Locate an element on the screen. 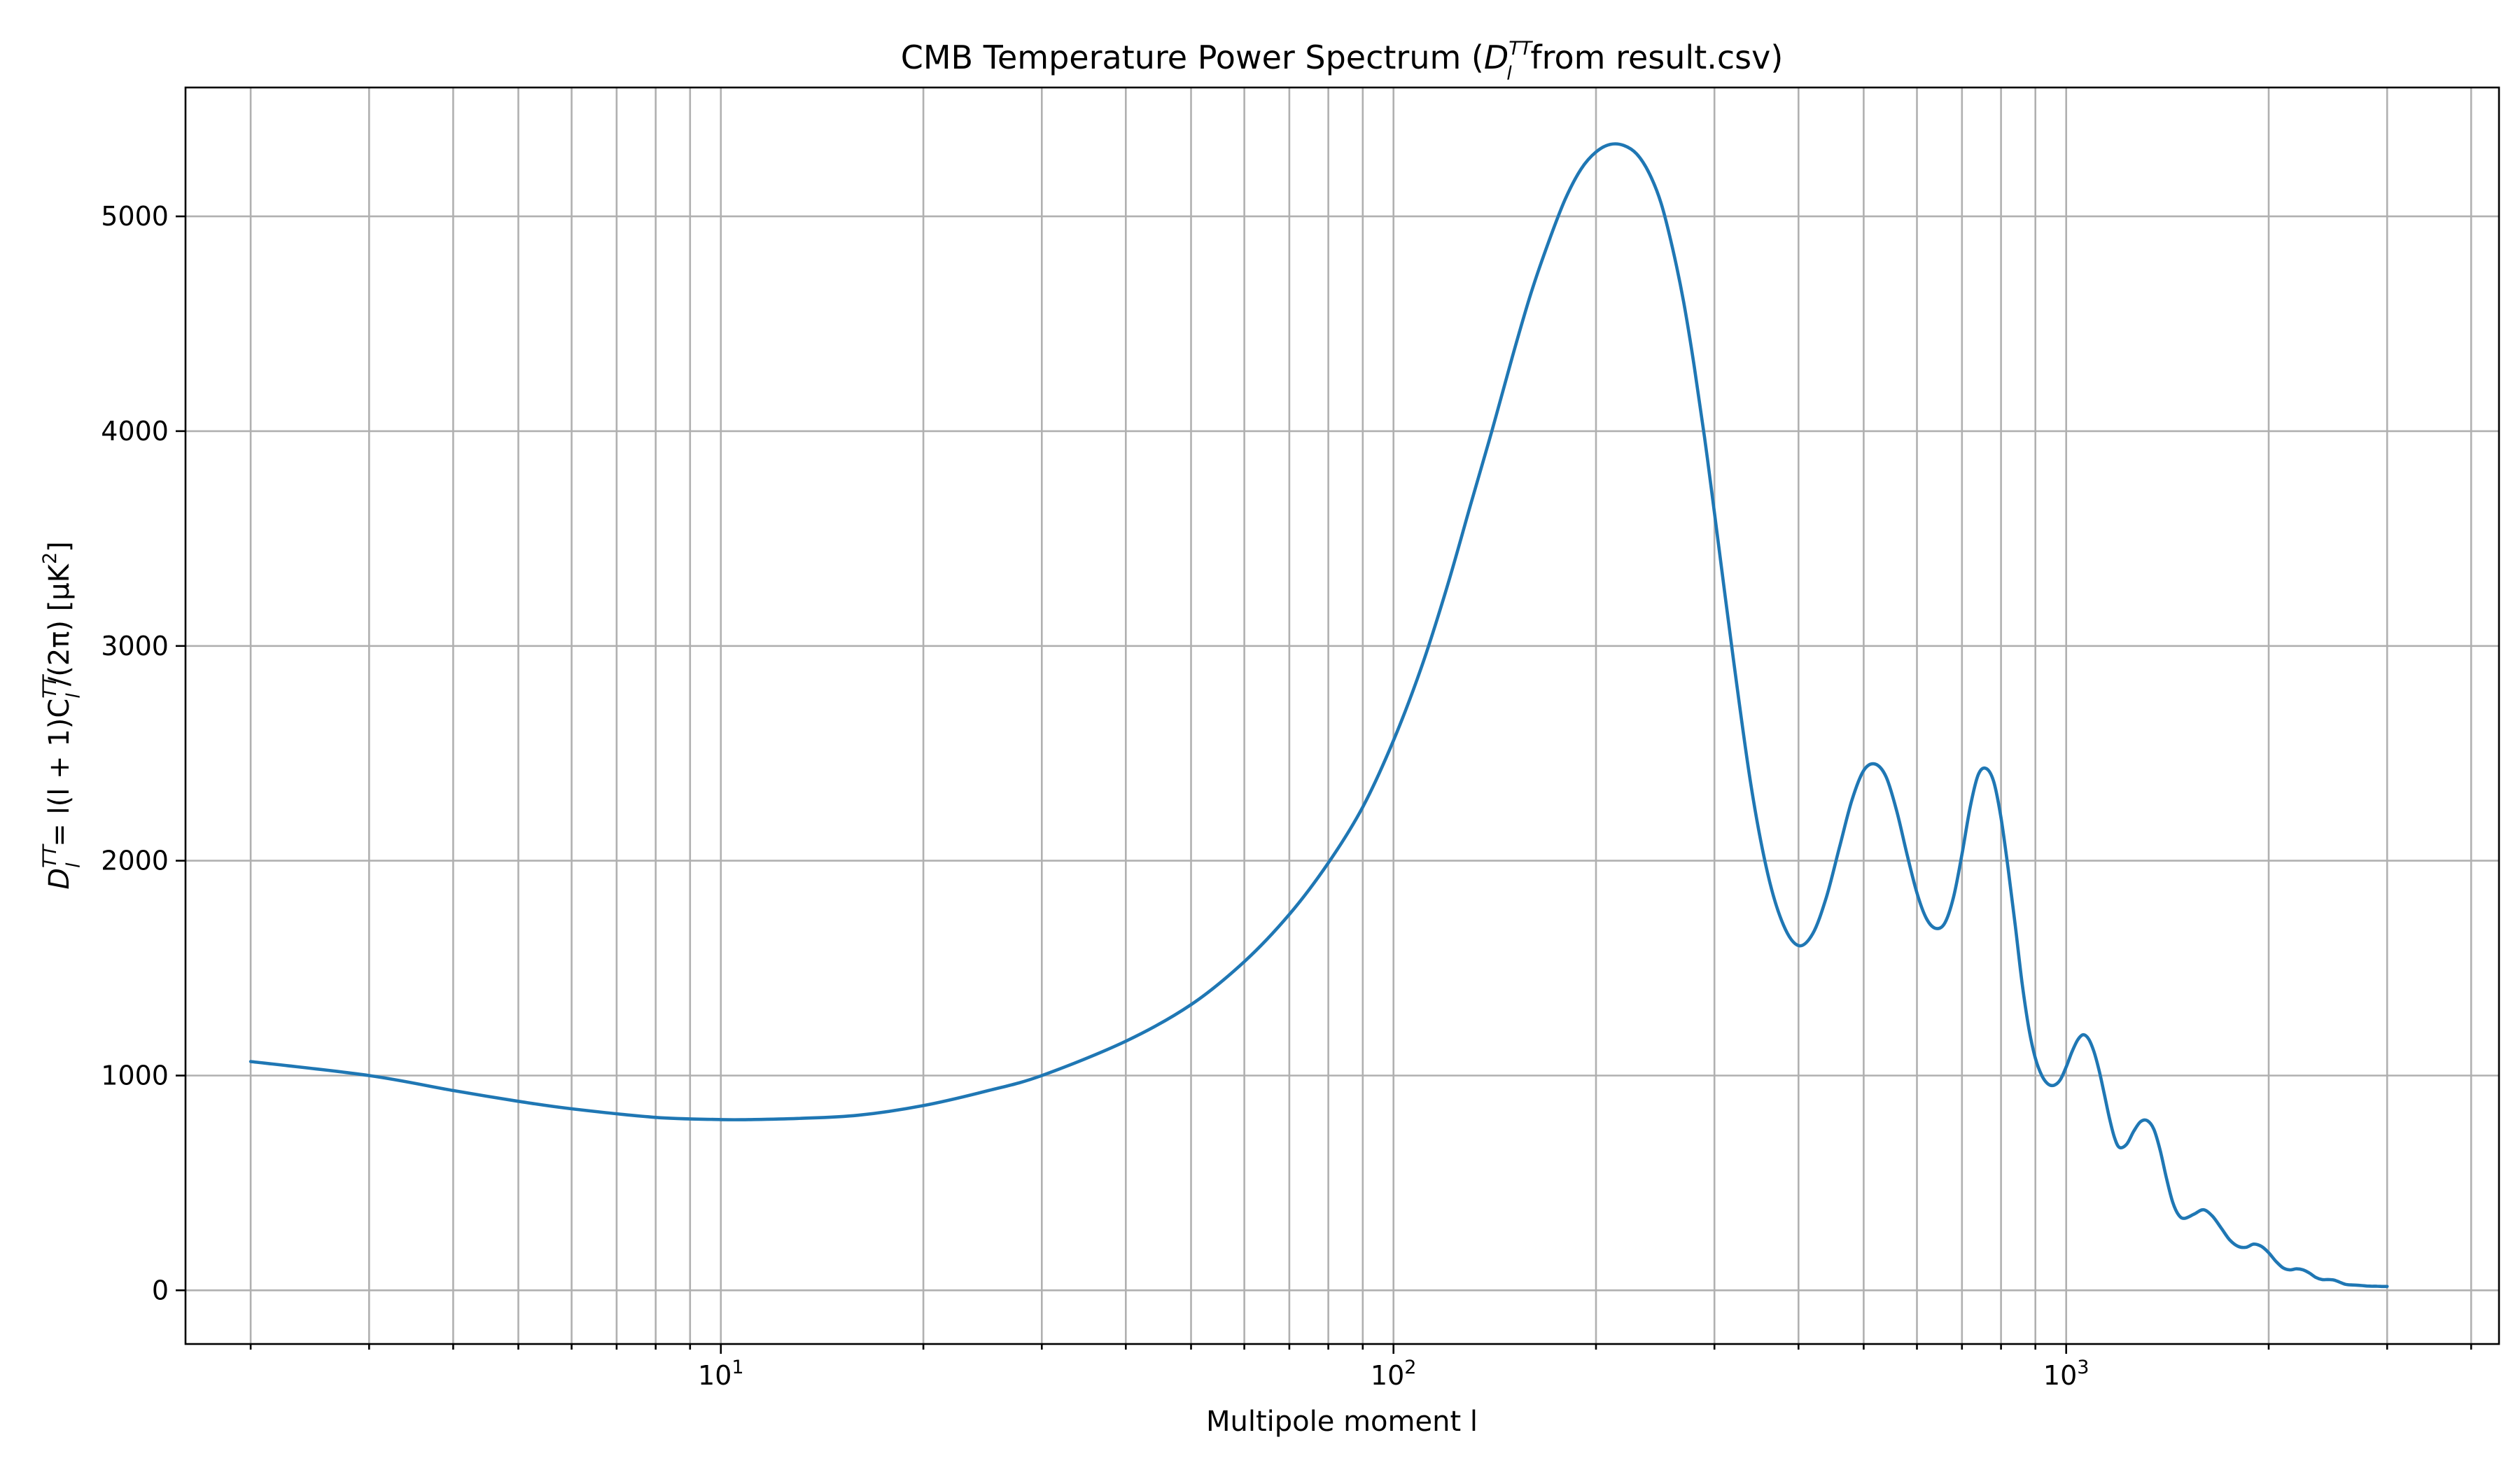  y-tick-label-0: 0 is located at coordinates (160, 1290).